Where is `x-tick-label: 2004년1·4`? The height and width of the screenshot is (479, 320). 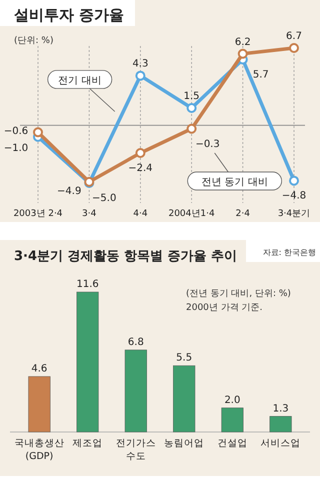
x-tick-label: 2004년1·4 is located at coordinates (191, 214).